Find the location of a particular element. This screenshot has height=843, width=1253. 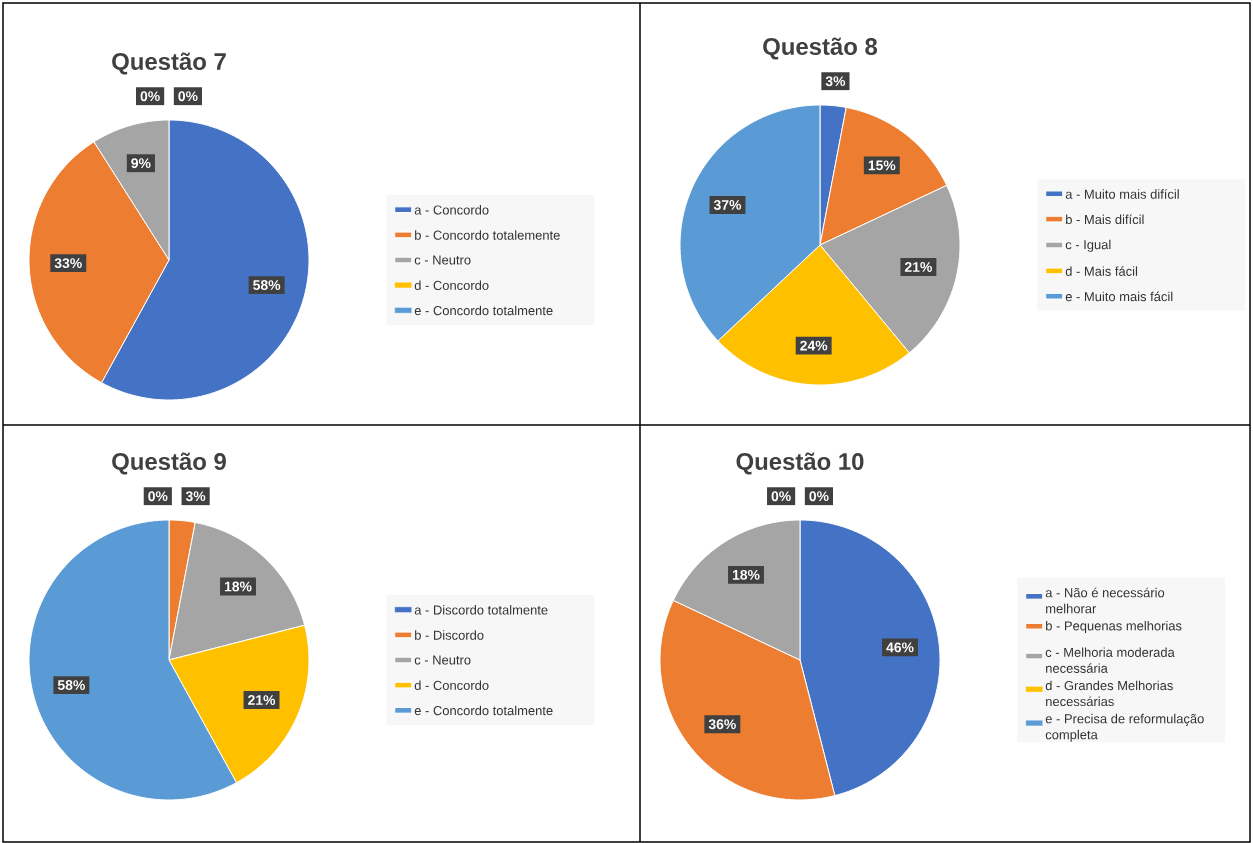

legend-label: b - Discordo is located at coordinates (449, 635).